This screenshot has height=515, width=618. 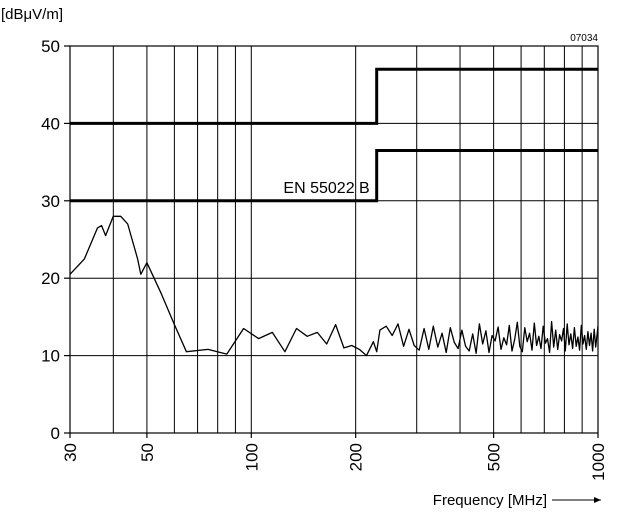 What do you see at coordinates (326, 188) in the screenshot?
I see `limit-line-label: EN 55022 B` at bounding box center [326, 188].